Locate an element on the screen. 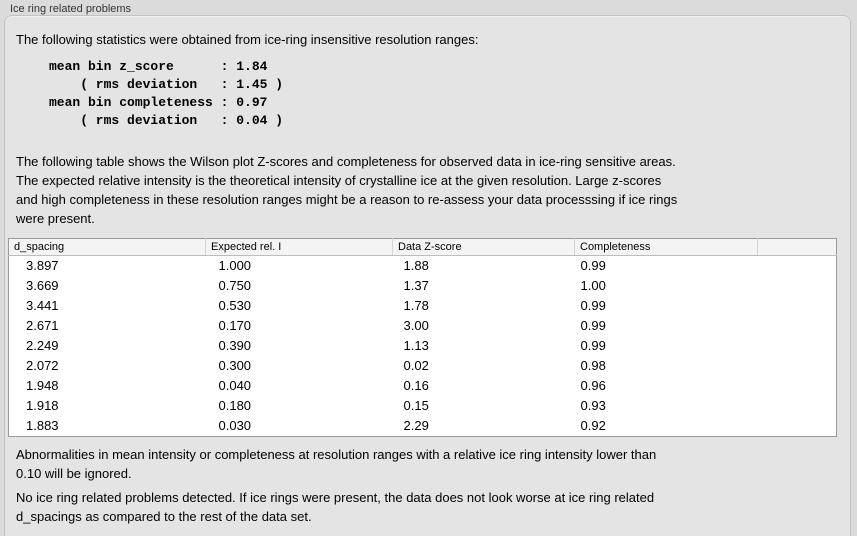 The height and width of the screenshot is (536, 857). panel-title: Ice ring related problems is located at coordinates (71, 9).